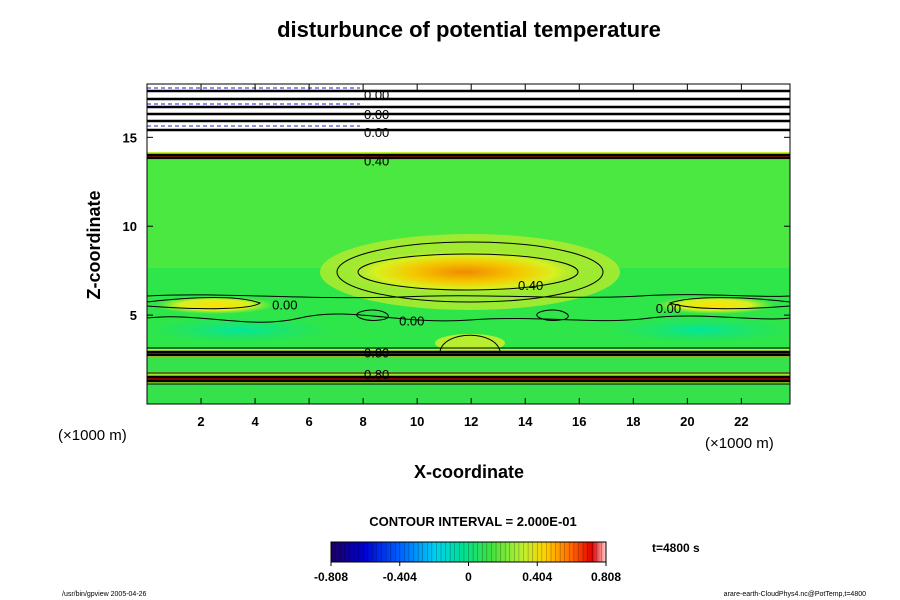 The image size is (900, 600). Describe the element at coordinates (363, 421) in the screenshot. I see `x-tick-label: 8` at that location.